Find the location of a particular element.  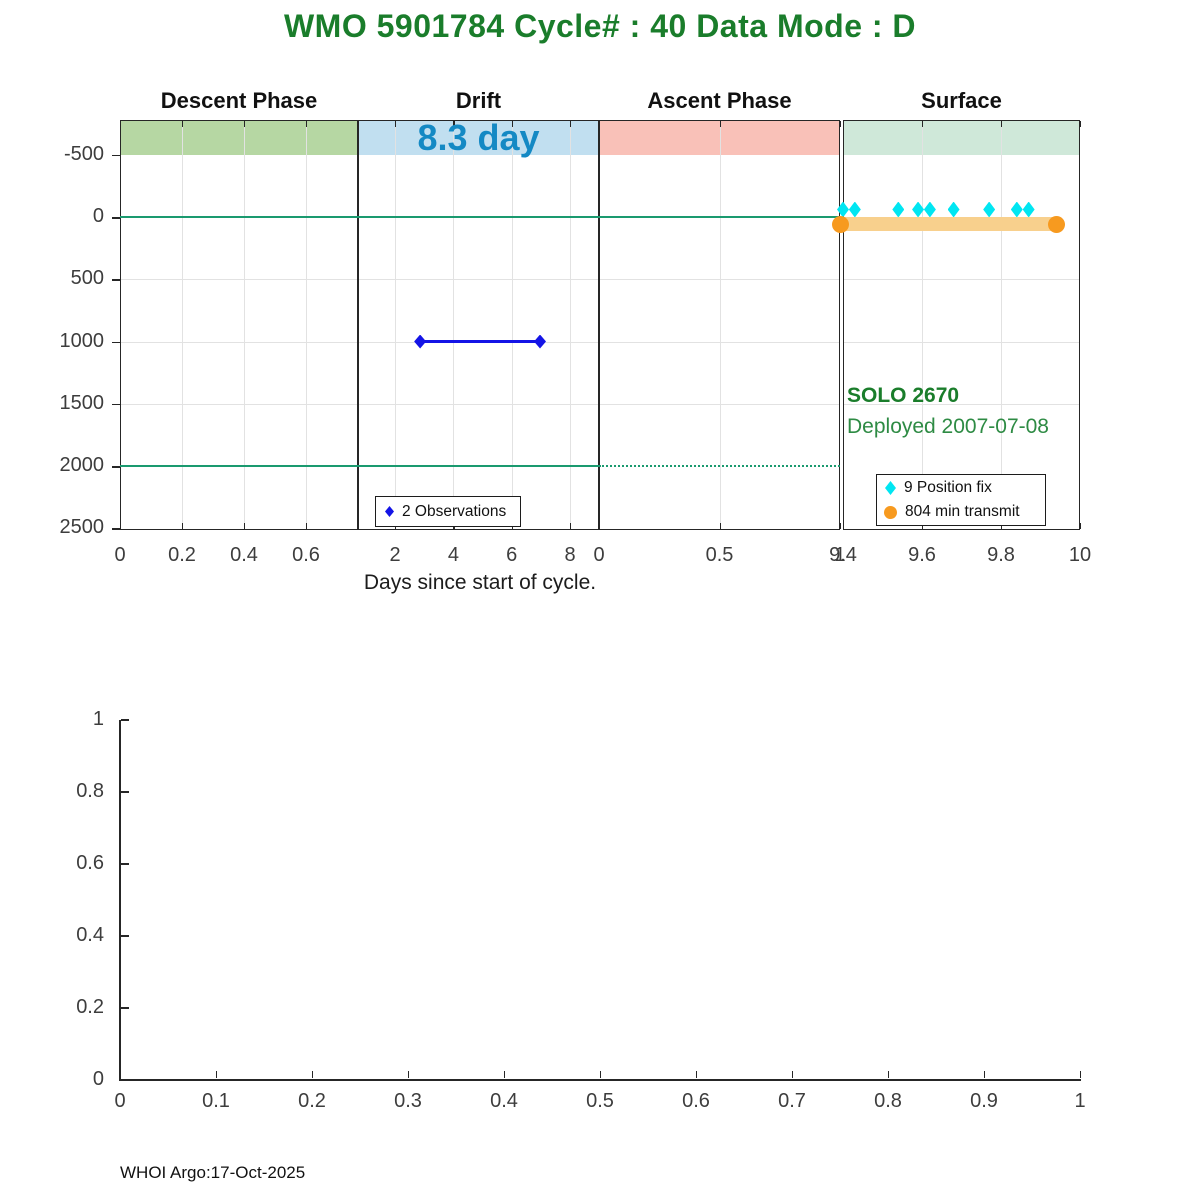

legend-row: 2 Observations is located at coordinates (452, 512).